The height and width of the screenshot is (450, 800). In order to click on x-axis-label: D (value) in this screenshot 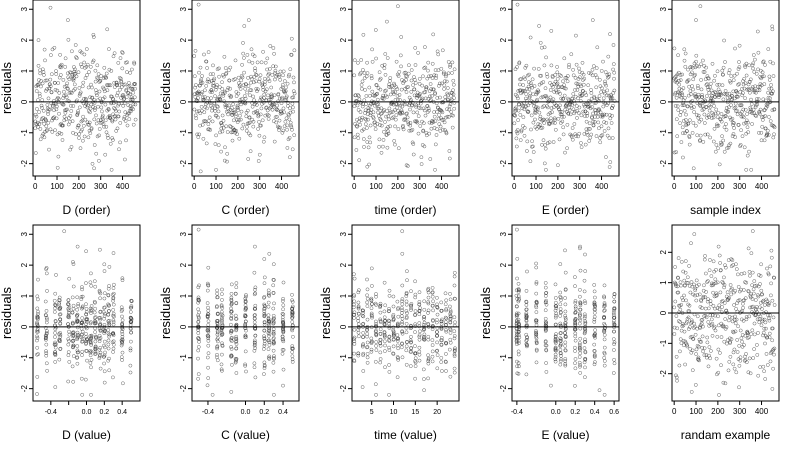, I will do `click(86, 435)`.